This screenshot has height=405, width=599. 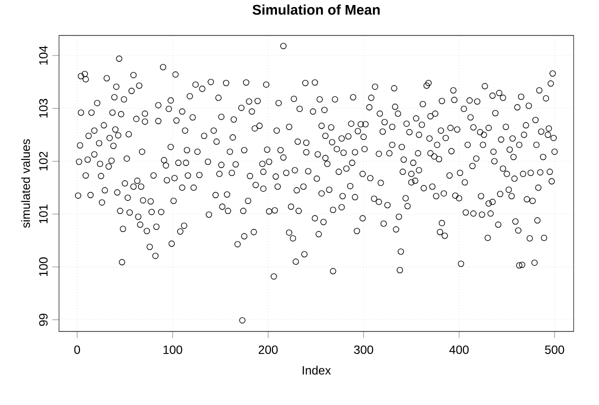 I want to click on y-tick-label: 99, so click(x=43, y=319).